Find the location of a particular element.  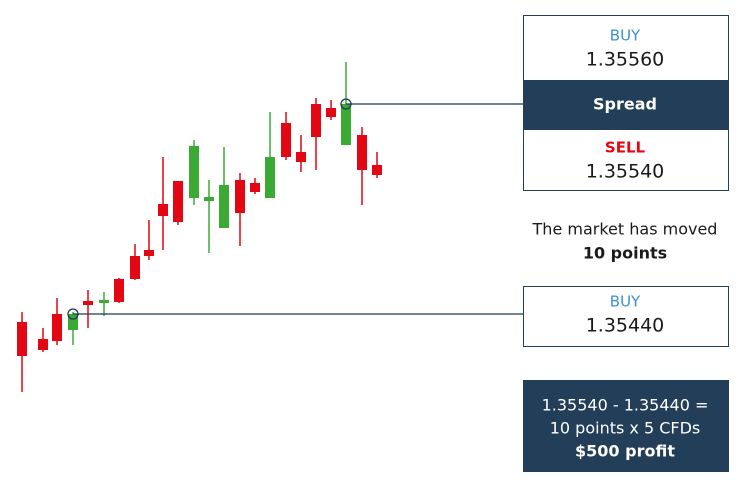

spread-label: Spread is located at coordinates (625, 104).